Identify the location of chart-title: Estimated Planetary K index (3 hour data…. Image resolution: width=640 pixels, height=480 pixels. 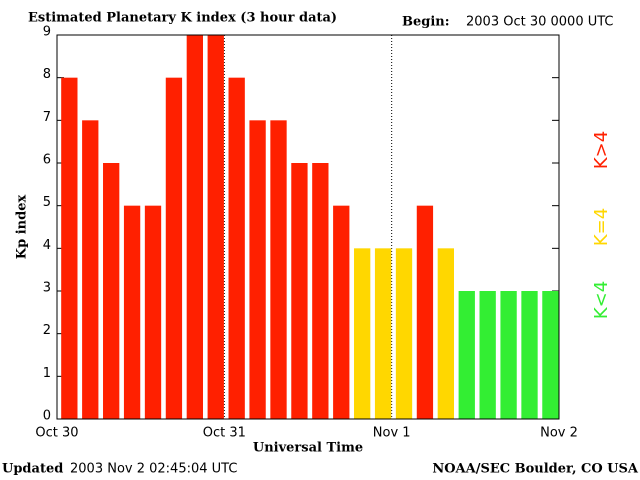
(182, 18).